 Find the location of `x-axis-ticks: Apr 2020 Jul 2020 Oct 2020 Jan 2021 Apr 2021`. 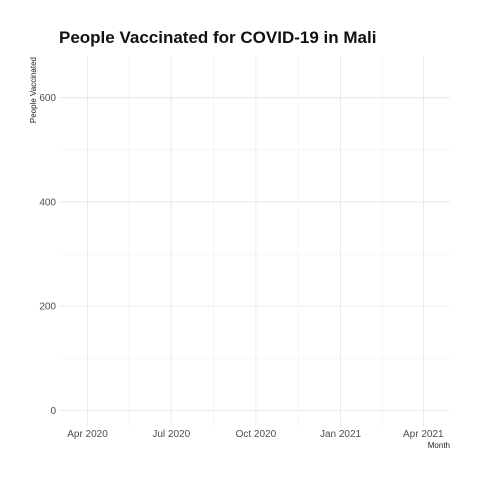

x-axis-ticks: Apr 2020 Jul 2020 Oct 2020 Jan 2021 Apr 2021 is located at coordinates (255, 434).